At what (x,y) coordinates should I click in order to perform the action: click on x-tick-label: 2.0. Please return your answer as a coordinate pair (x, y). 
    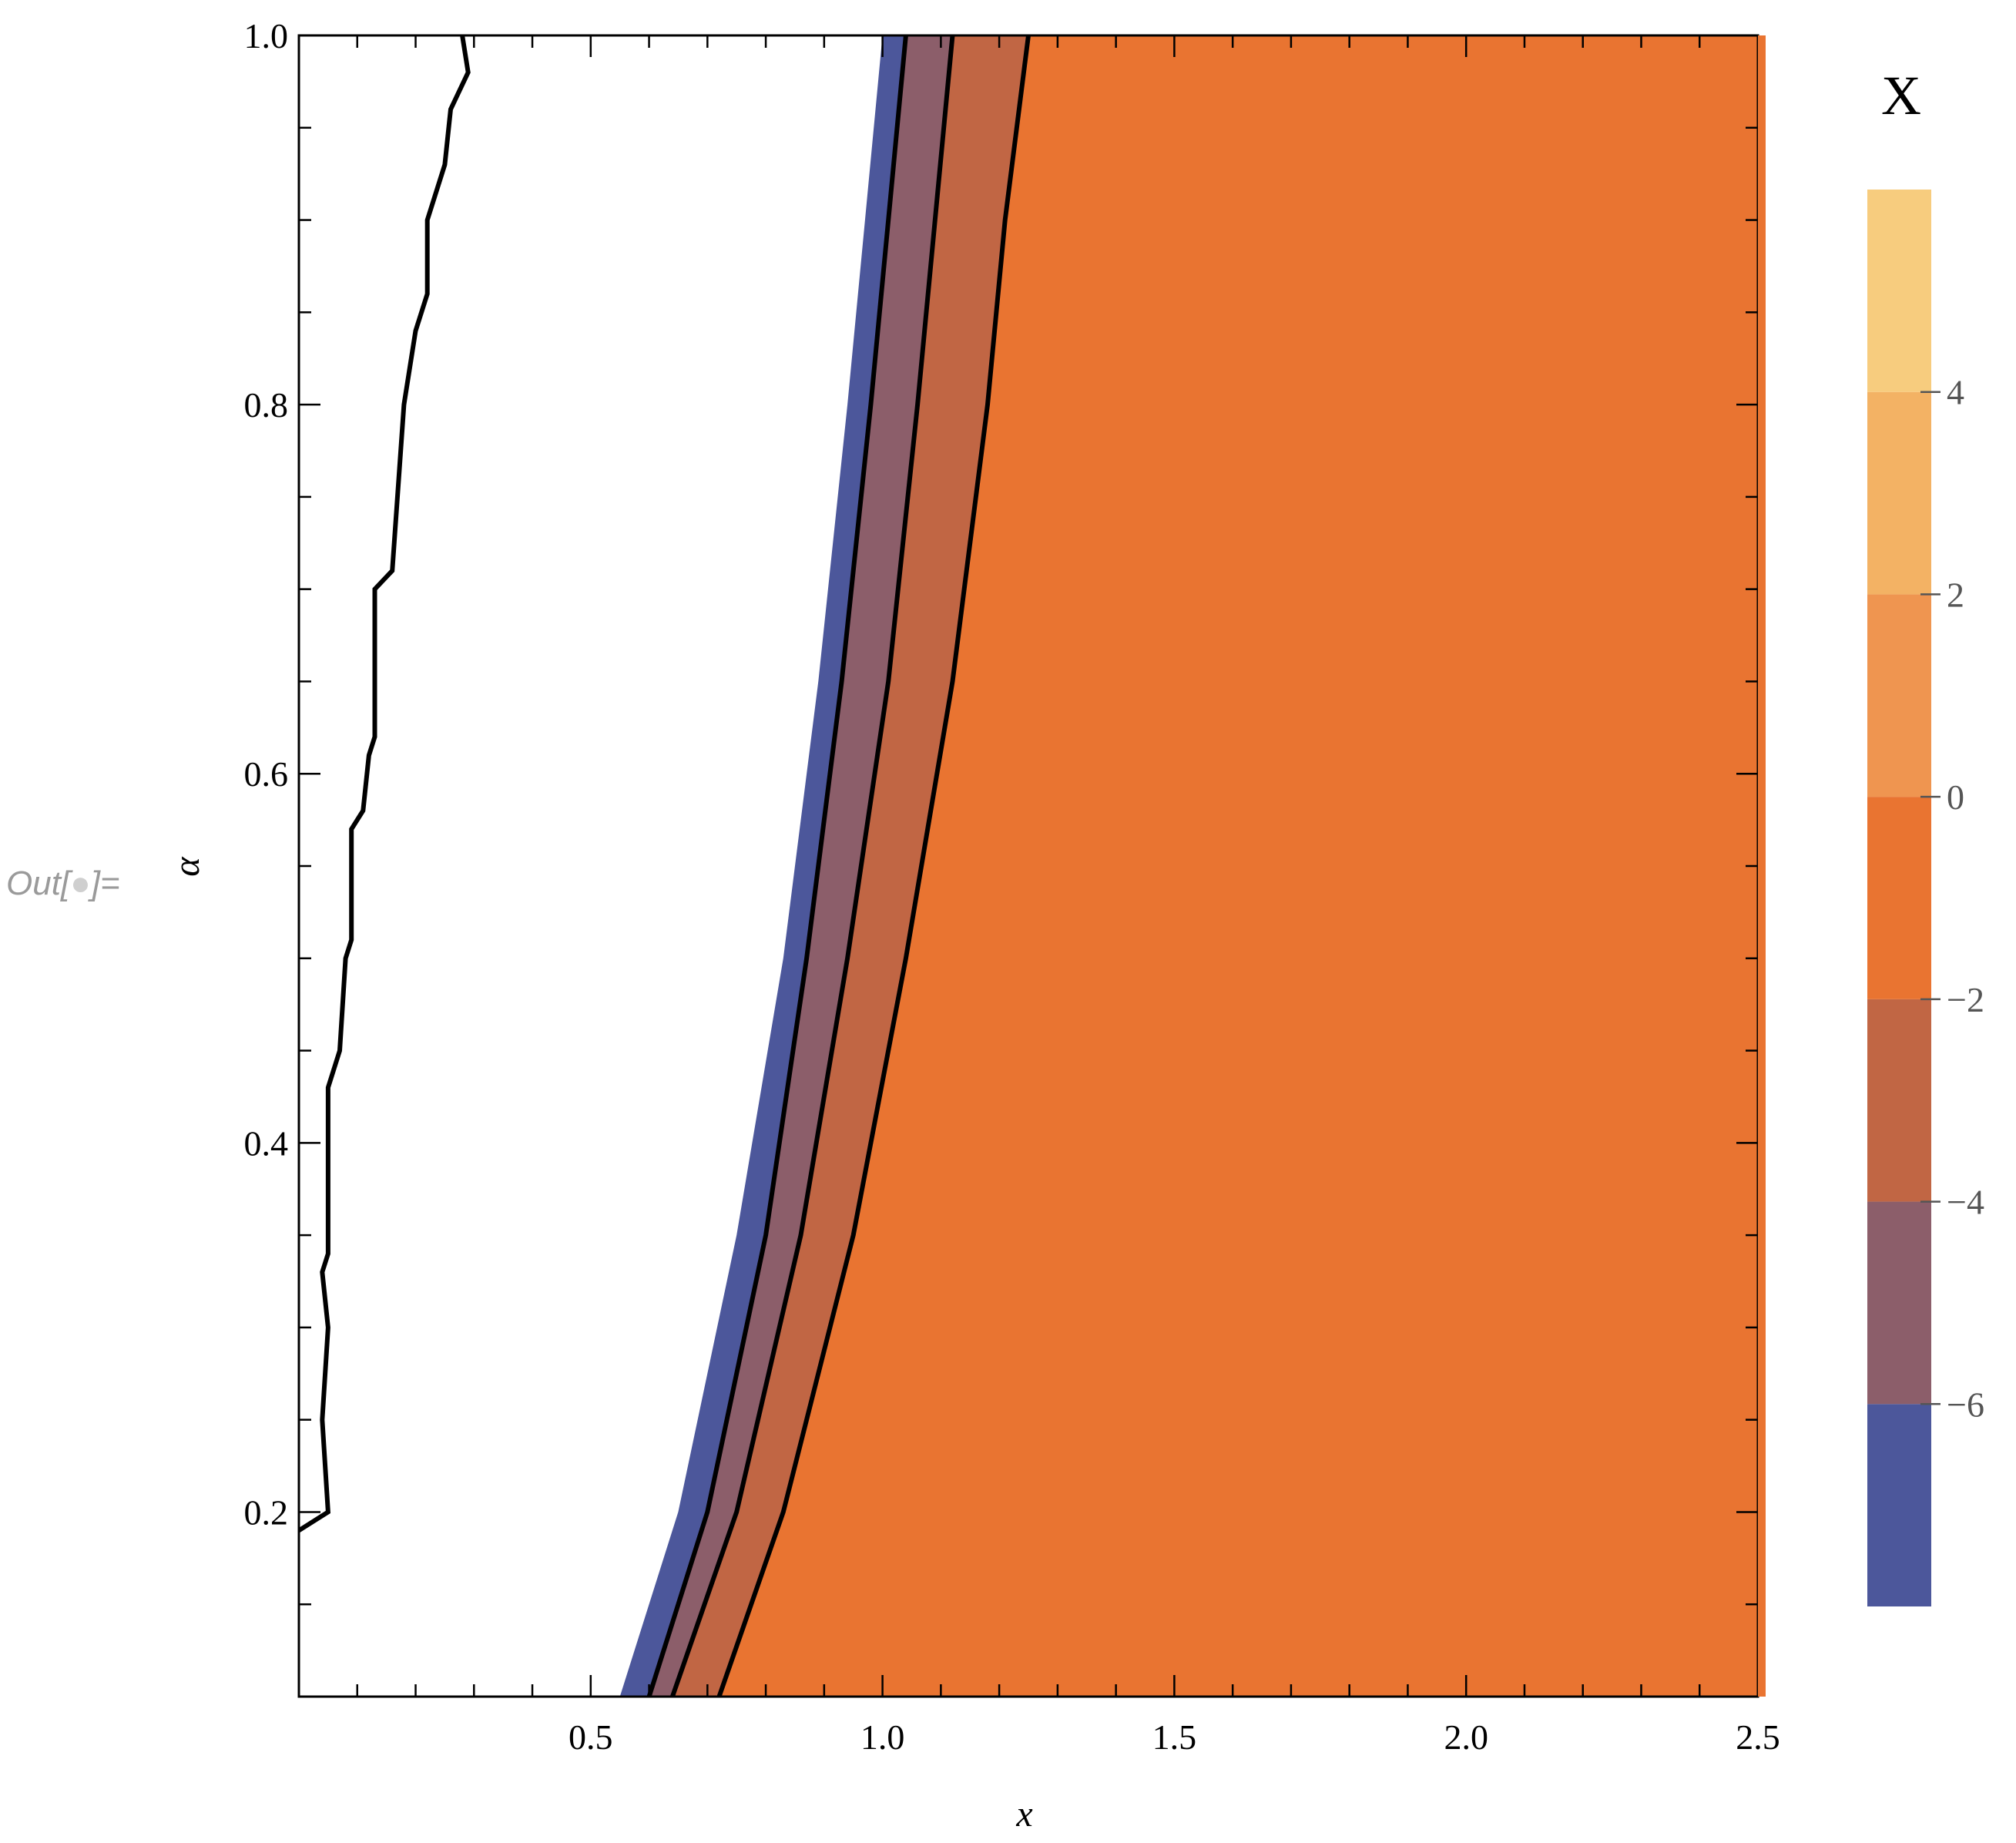
    Looking at the image, I should click on (1466, 1737).